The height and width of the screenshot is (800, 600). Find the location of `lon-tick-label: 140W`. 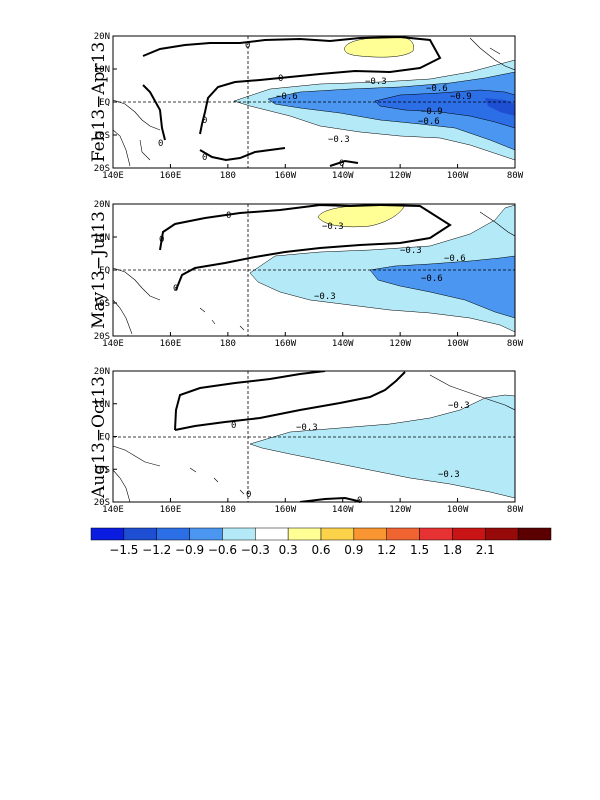

lon-tick-label: 140W is located at coordinates (343, 176).